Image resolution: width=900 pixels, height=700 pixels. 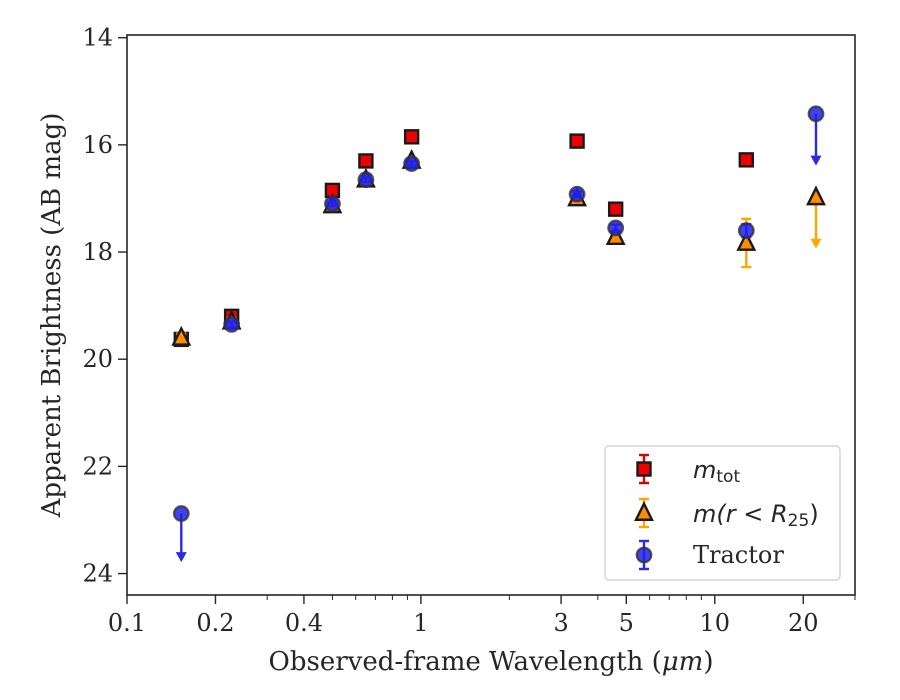 I want to click on legend-marker-circle, so click(x=644, y=555).